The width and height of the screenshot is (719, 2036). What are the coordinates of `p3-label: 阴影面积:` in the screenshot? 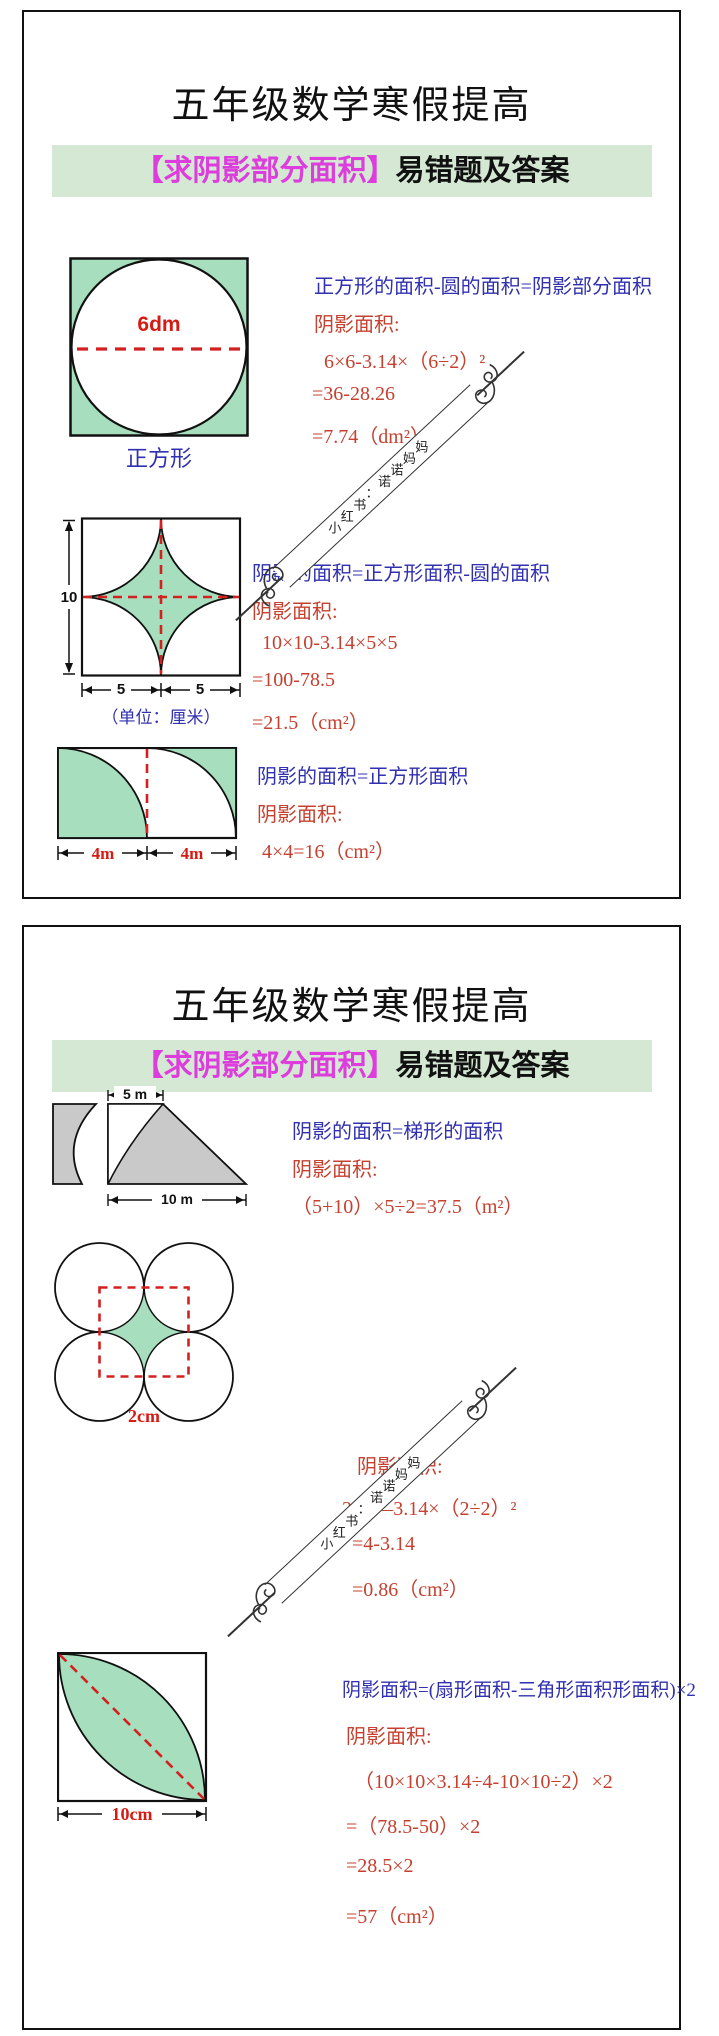 It's located at (300, 815).